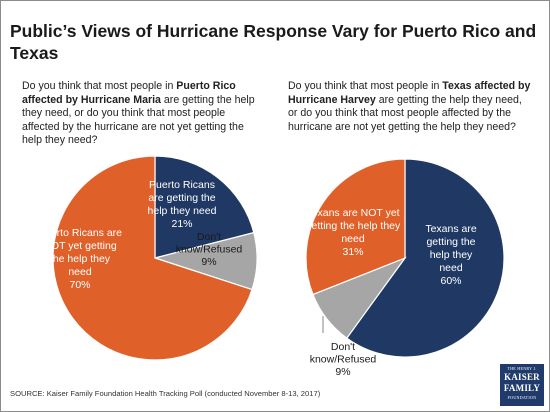 This screenshot has height=412, width=550. Describe the element at coordinates (450, 242) in the screenshot. I see `pie-1-label-0-line-1: getting the` at that location.